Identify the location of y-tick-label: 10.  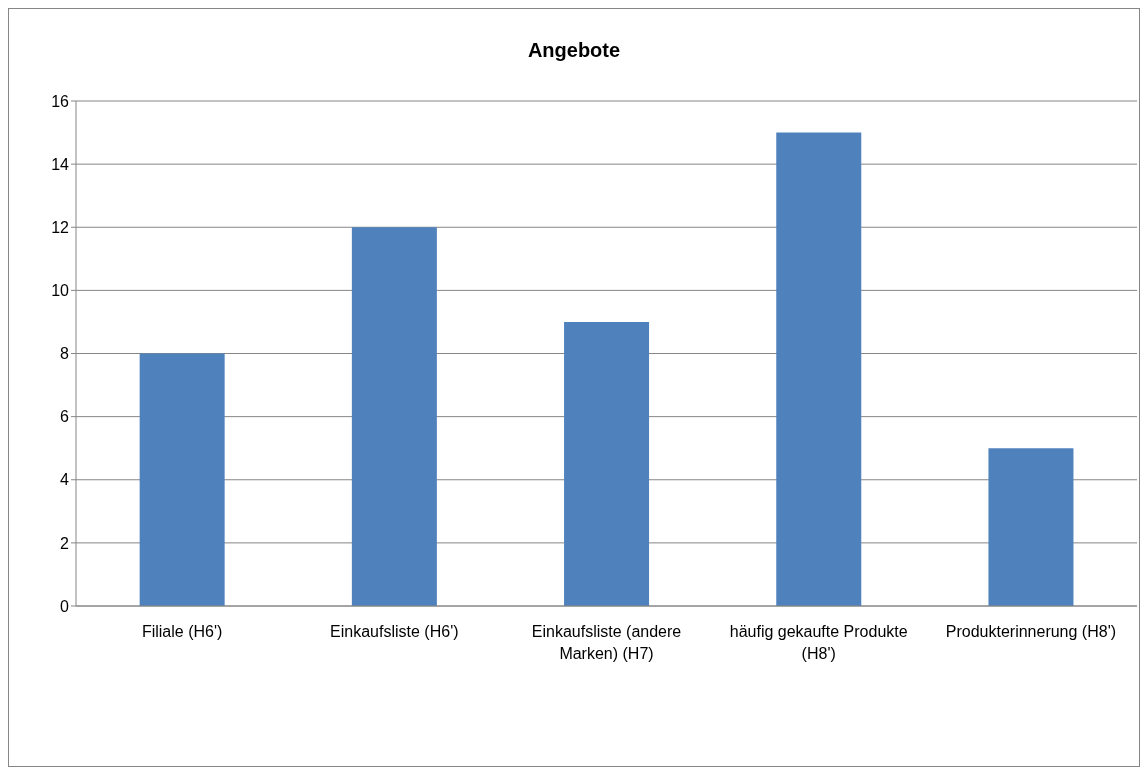
(60, 291).